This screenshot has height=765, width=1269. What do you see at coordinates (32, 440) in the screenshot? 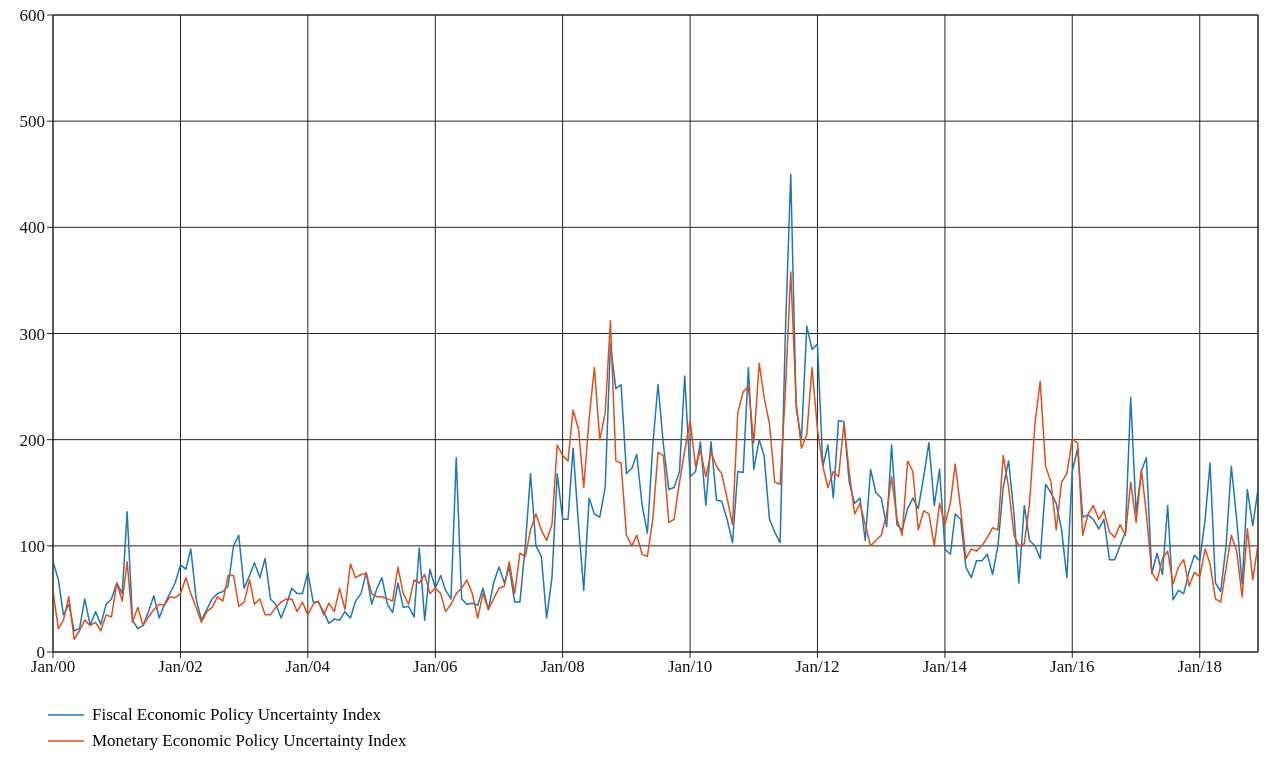
I see `y-tick-label: 200` at bounding box center [32, 440].